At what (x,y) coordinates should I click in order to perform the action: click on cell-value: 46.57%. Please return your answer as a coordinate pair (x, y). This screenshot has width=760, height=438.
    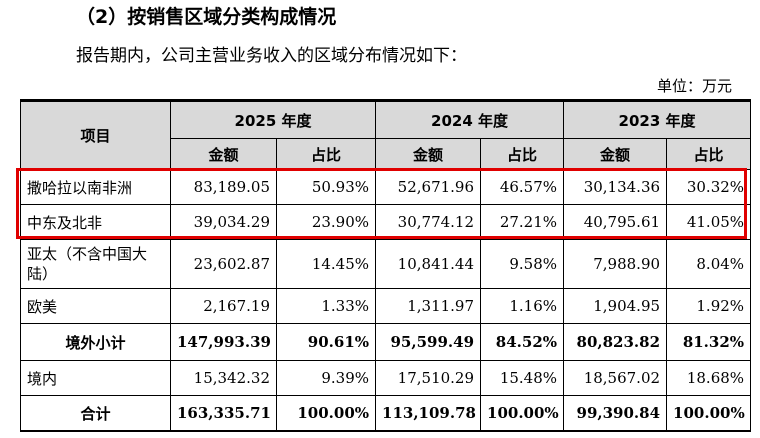
    Looking at the image, I should click on (522, 187).